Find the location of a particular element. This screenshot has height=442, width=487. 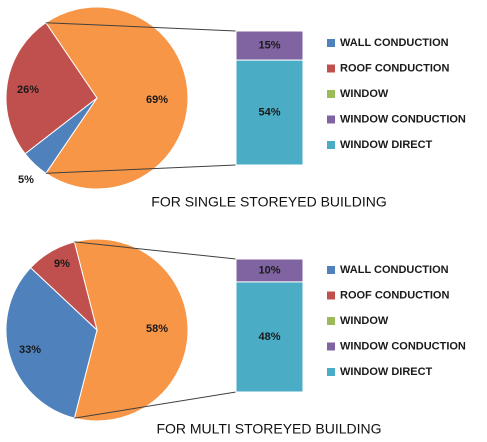

bar-label-window-direct: 48% is located at coordinates (269, 337).